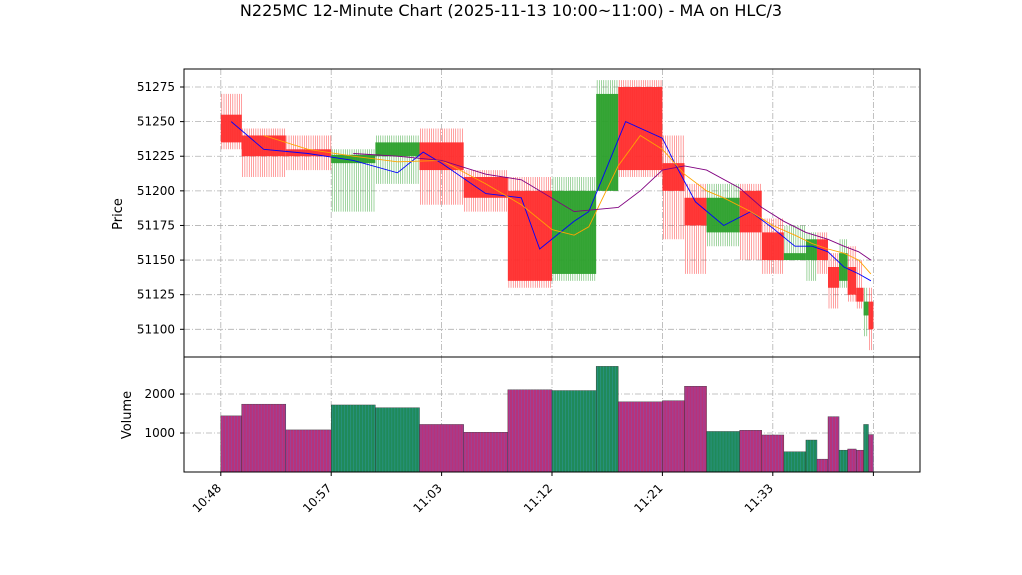 The width and height of the screenshot is (1022, 575). Describe the element at coordinates (648, 498) in the screenshot. I see `time-tick-label: 11:21` at that location.